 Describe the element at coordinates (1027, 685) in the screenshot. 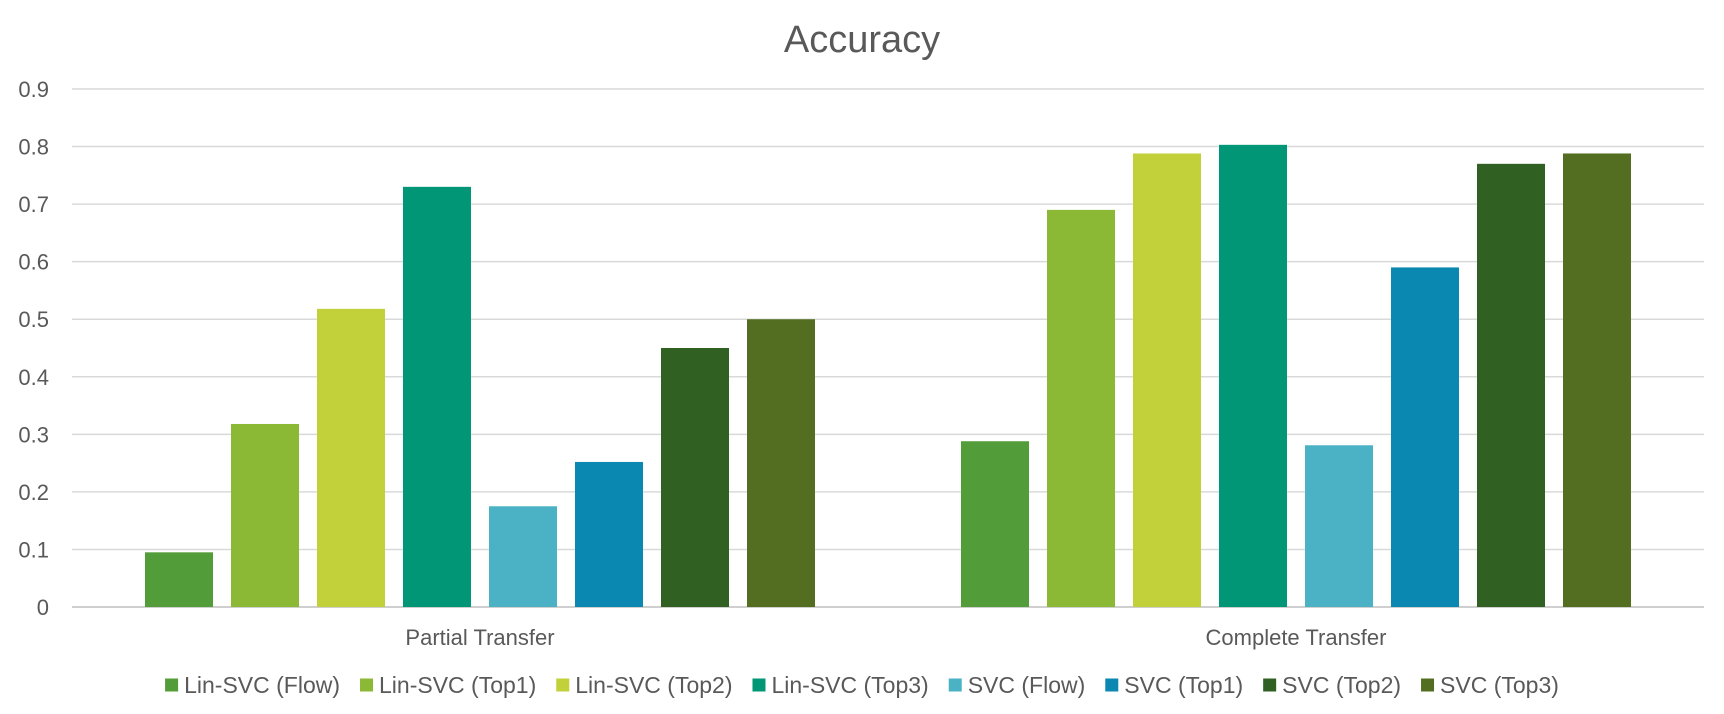

I see `legend-label: SVC (Flow)` at that location.